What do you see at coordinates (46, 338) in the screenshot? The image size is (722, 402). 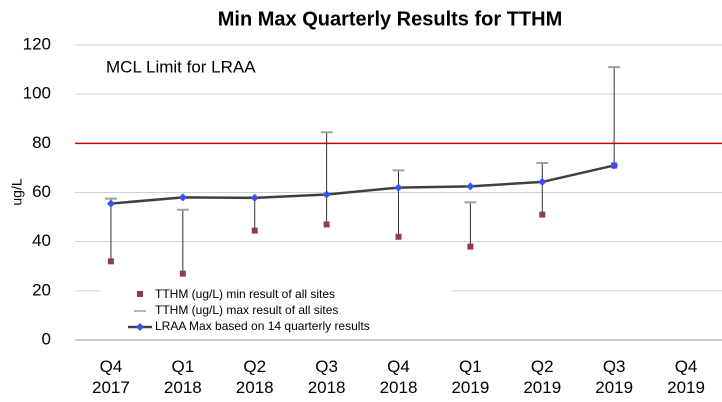 I see `y-tick-label: 0` at bounding box center [46, 338].